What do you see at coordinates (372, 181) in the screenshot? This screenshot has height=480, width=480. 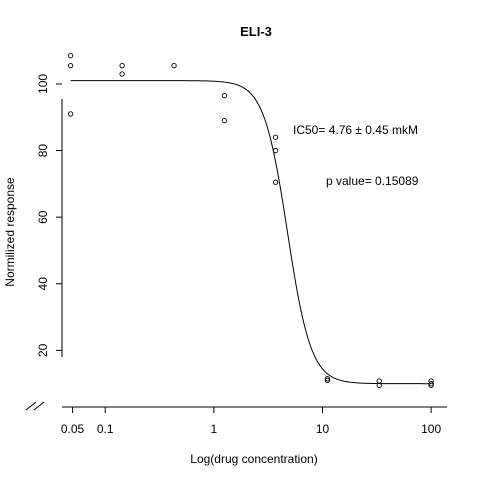 I see `p-value-annotation: p value= 0.15089` at bounding box center [372, 181].